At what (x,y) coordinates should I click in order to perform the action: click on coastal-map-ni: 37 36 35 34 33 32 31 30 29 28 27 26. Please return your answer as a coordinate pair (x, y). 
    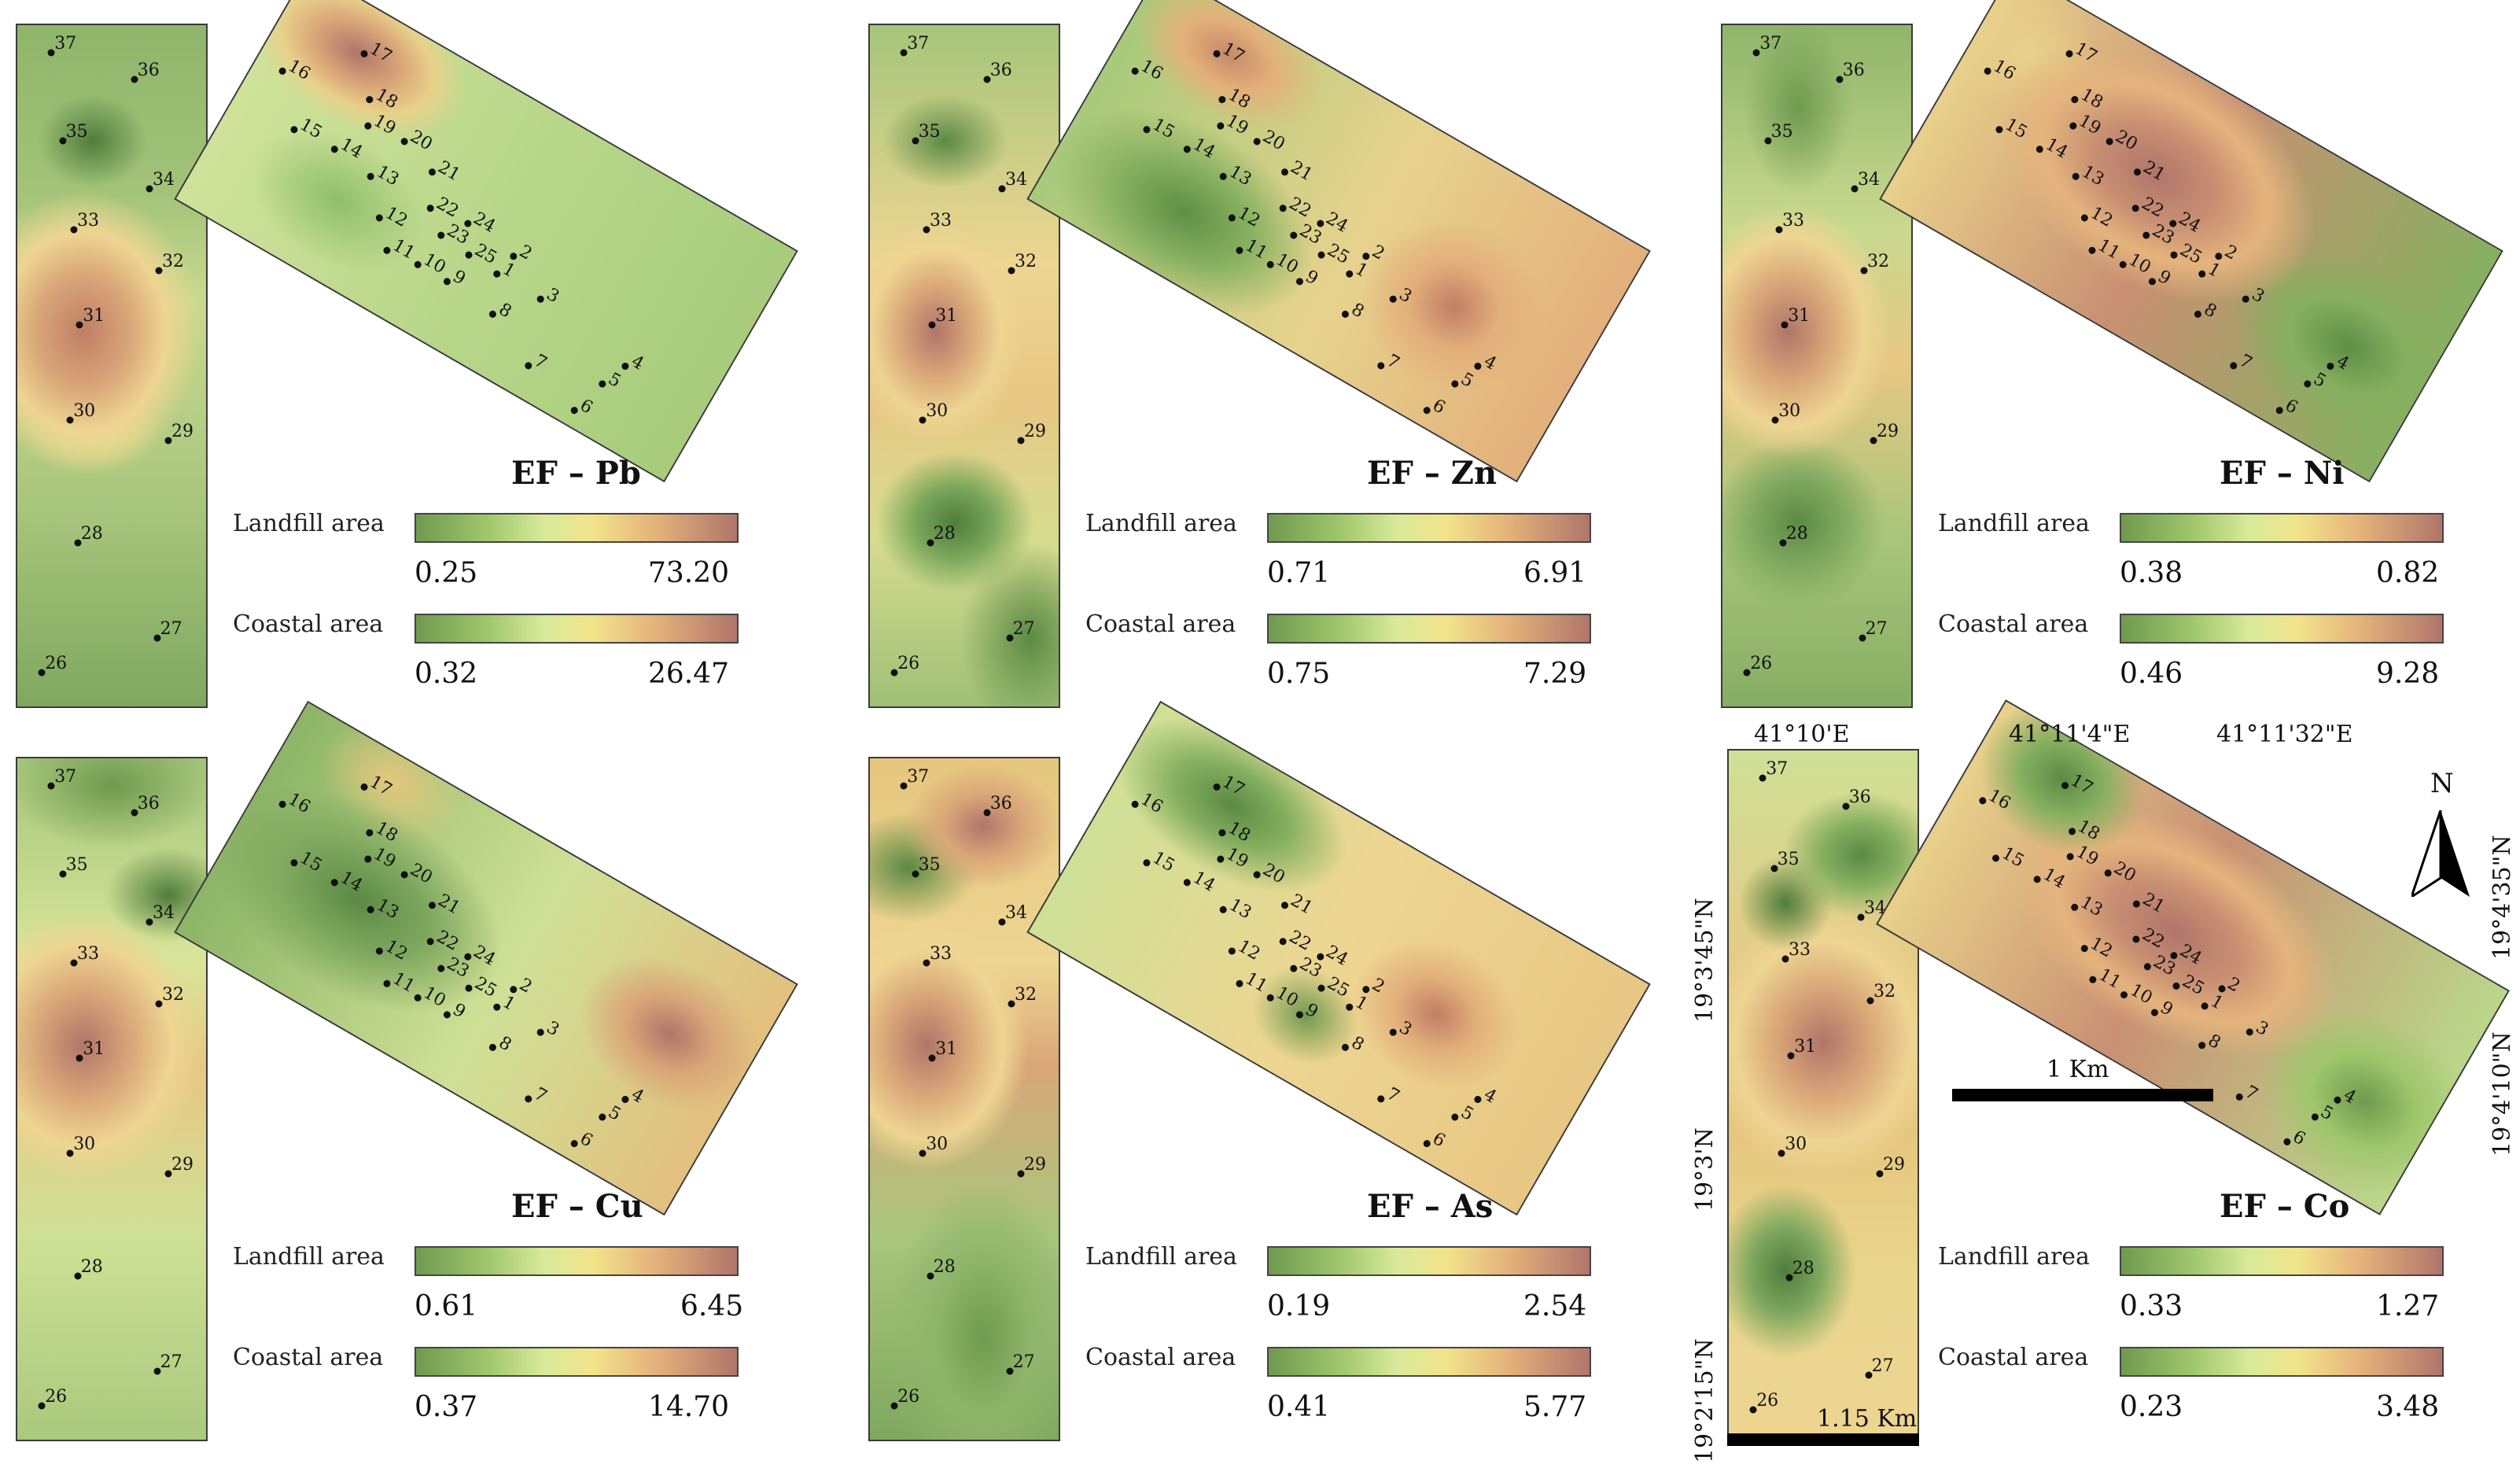
    Looking at the image, I should click on (1817, 366).